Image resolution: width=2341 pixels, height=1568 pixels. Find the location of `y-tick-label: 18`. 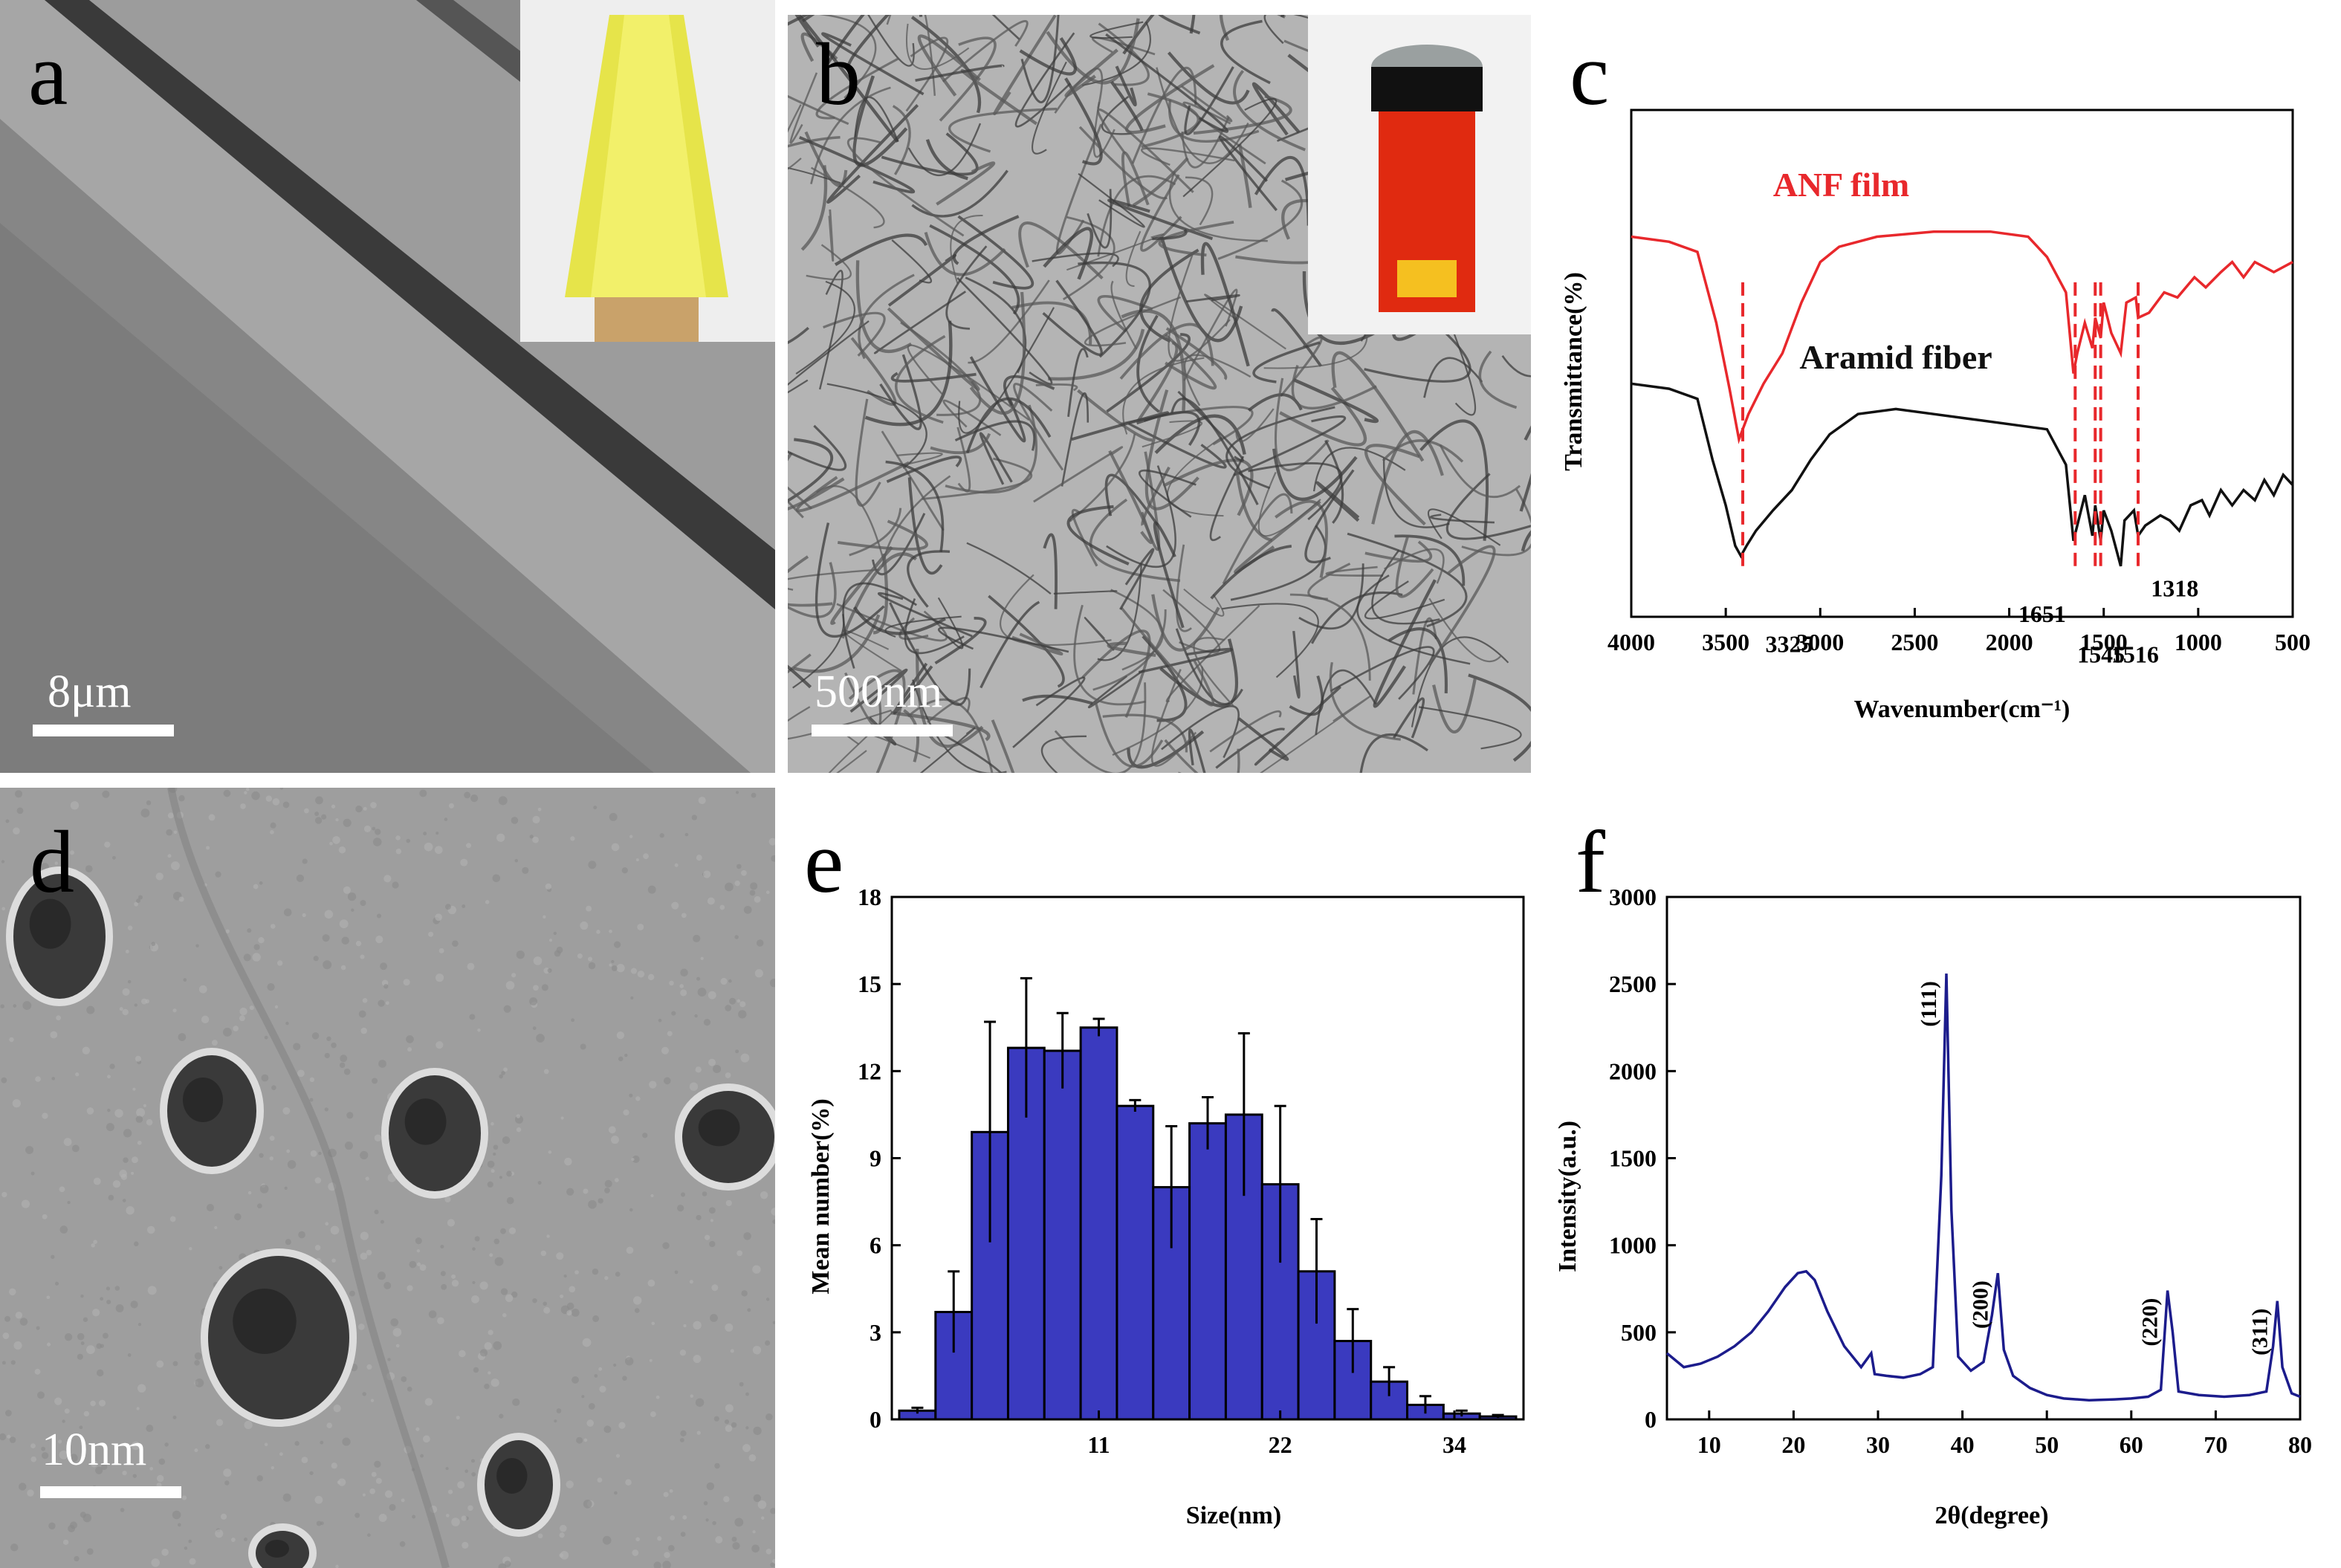

y-tick-label: 18 is located at coordinates (869, 897).